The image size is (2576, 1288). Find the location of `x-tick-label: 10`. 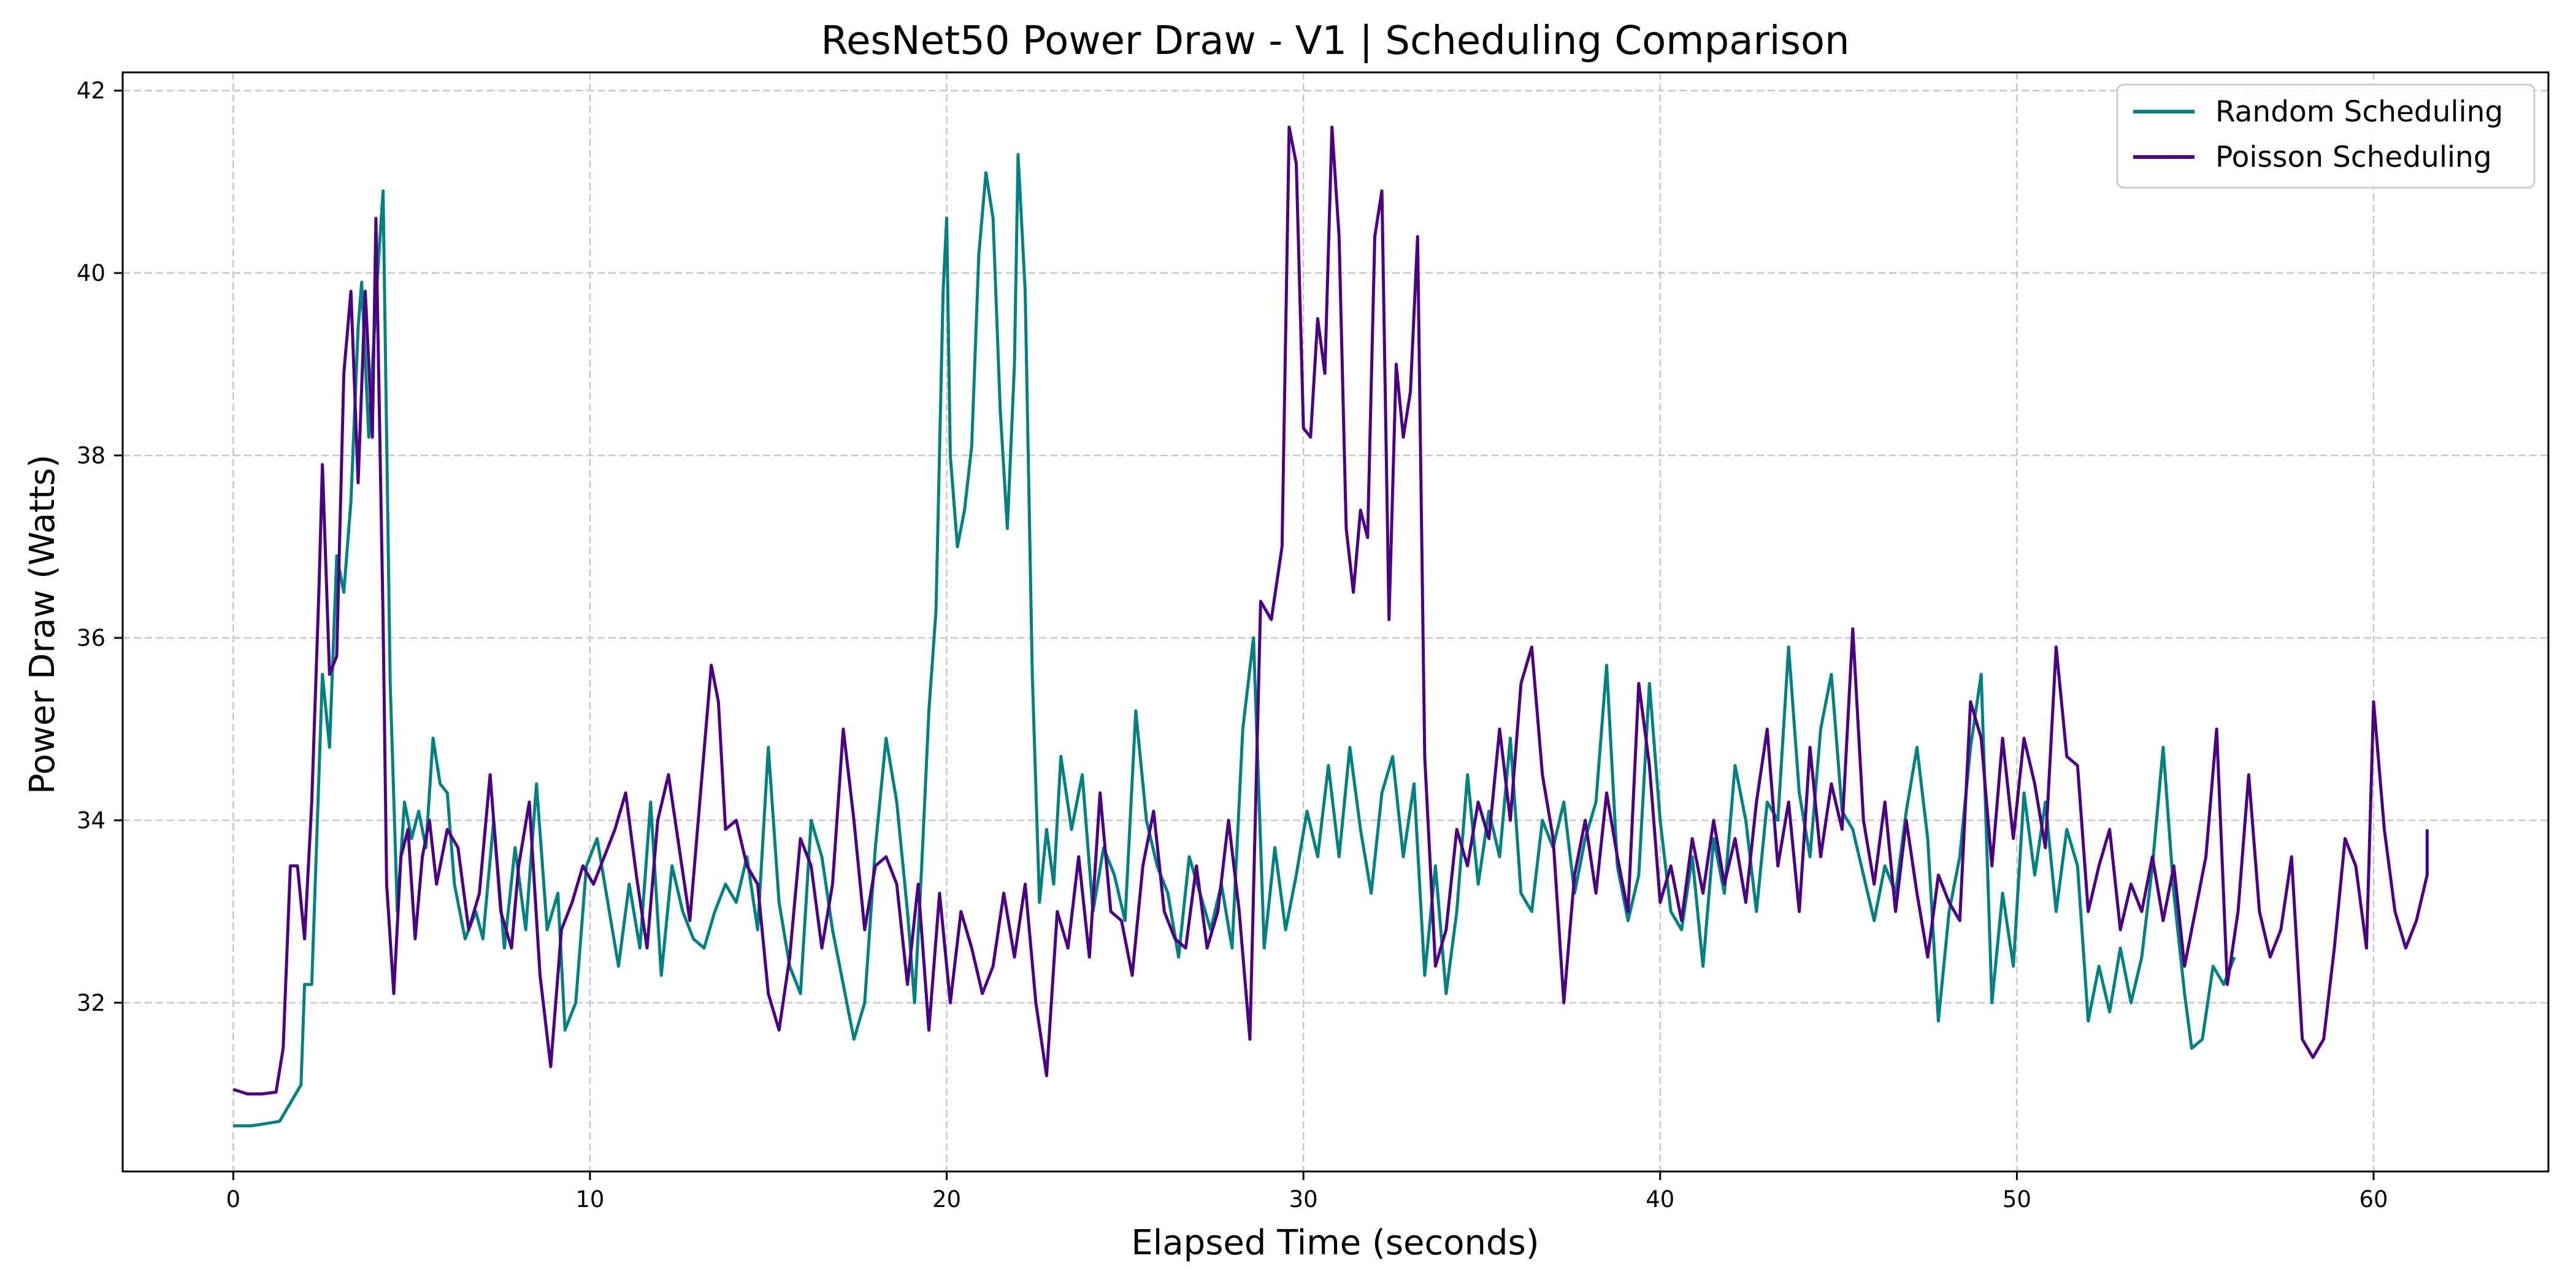

x-tick-label: 10 is located at coordinates (589, 1199).